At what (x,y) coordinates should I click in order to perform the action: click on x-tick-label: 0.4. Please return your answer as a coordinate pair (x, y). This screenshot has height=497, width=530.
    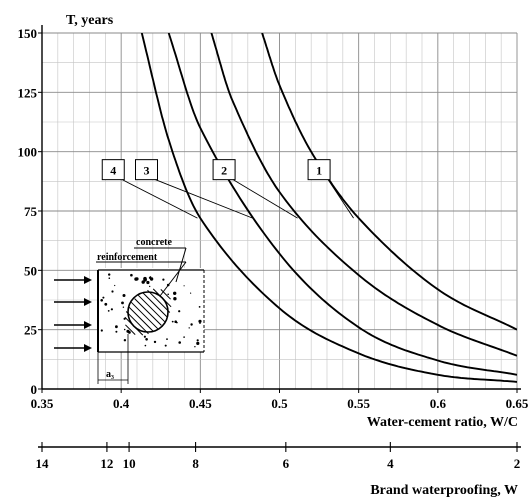
    Looking at the image, I should click on (121, 403).